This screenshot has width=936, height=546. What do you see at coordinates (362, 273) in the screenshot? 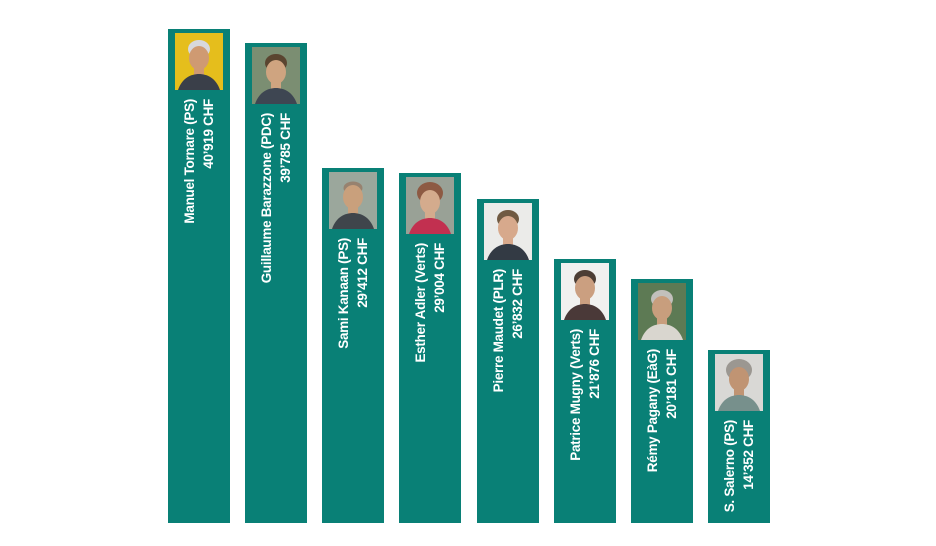
I see `bar-value-label: 29’412 CHF` at bounding box center [362, 273].